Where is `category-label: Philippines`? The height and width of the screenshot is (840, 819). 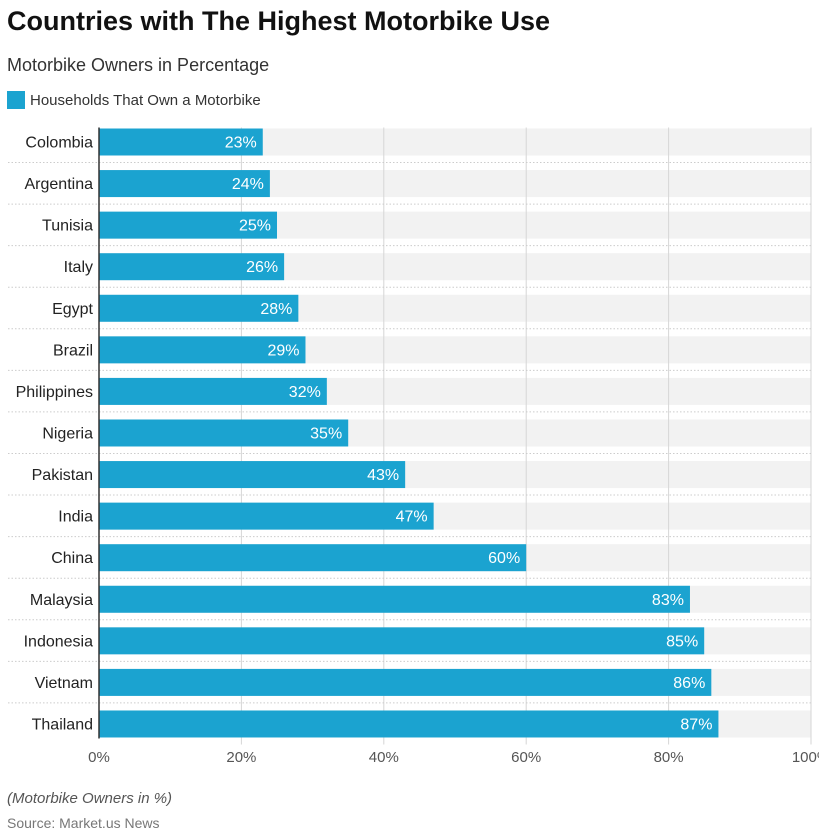 category-label: Philippines is located at coordinates (54, 392).